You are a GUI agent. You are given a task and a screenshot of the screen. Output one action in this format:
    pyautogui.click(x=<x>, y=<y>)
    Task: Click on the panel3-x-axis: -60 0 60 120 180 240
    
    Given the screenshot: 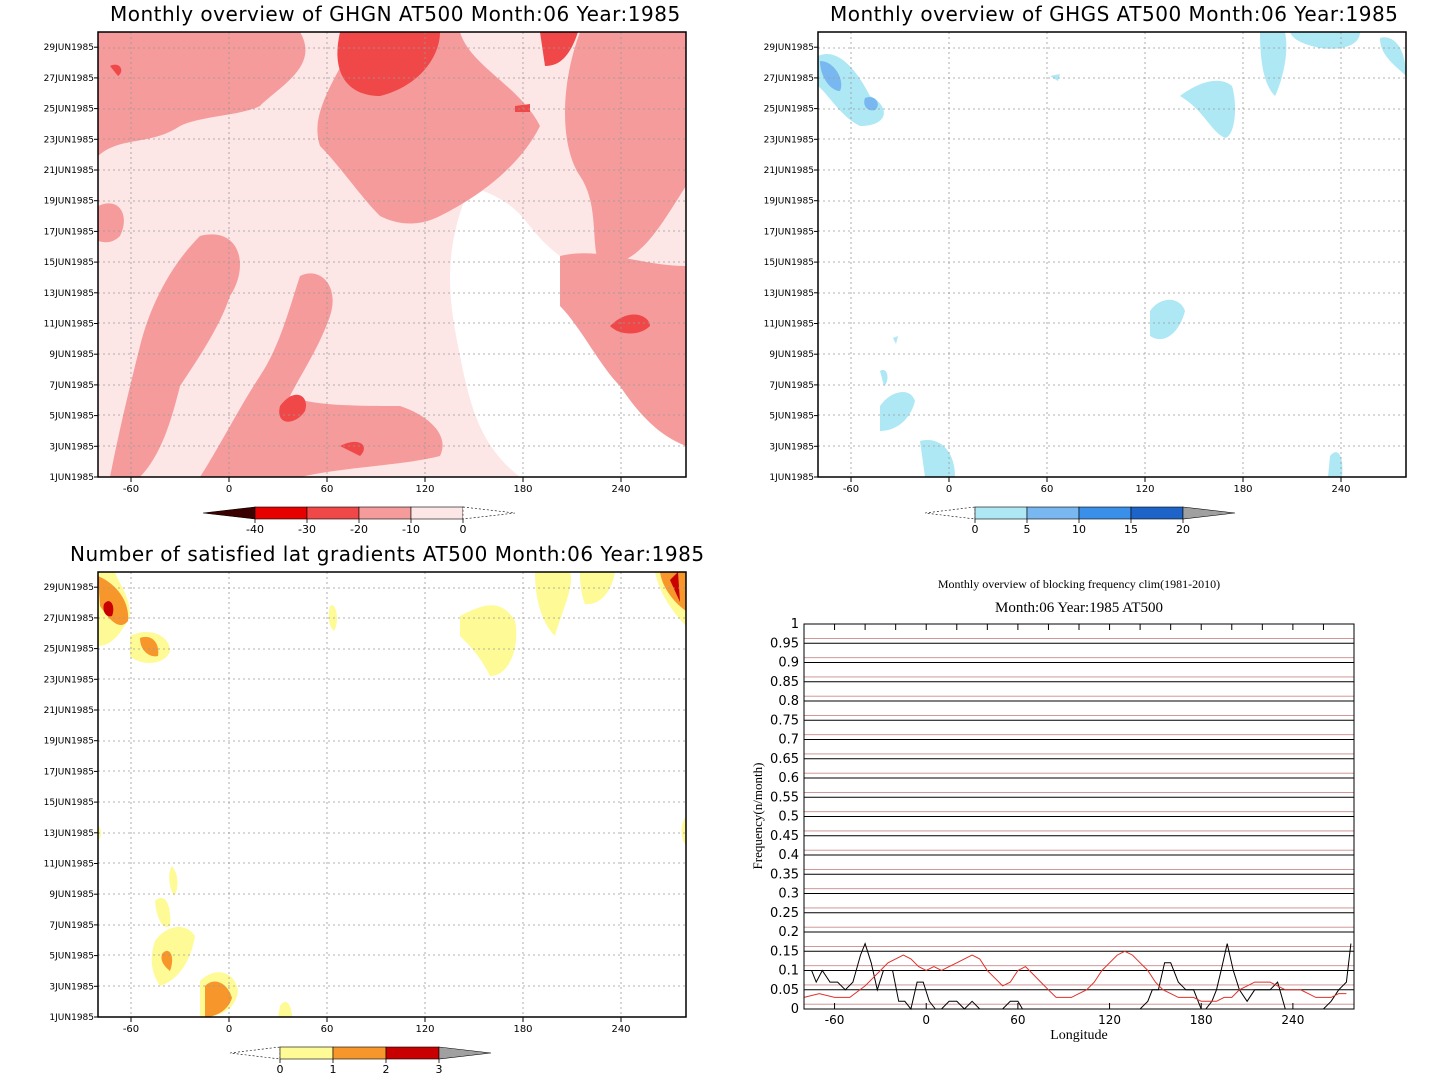 What is the action you would take?
    pyautogui.click(x=377, y=1026)
    